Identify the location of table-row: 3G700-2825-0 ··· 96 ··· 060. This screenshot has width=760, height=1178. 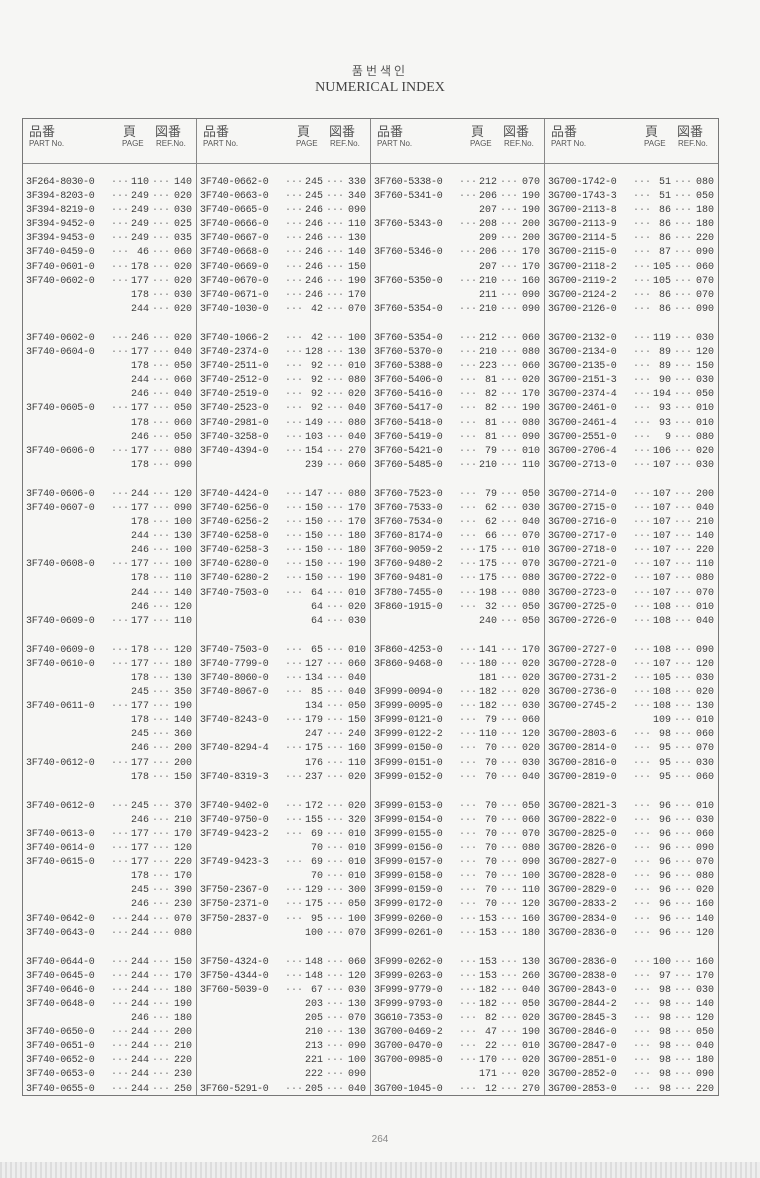
(631, 835).